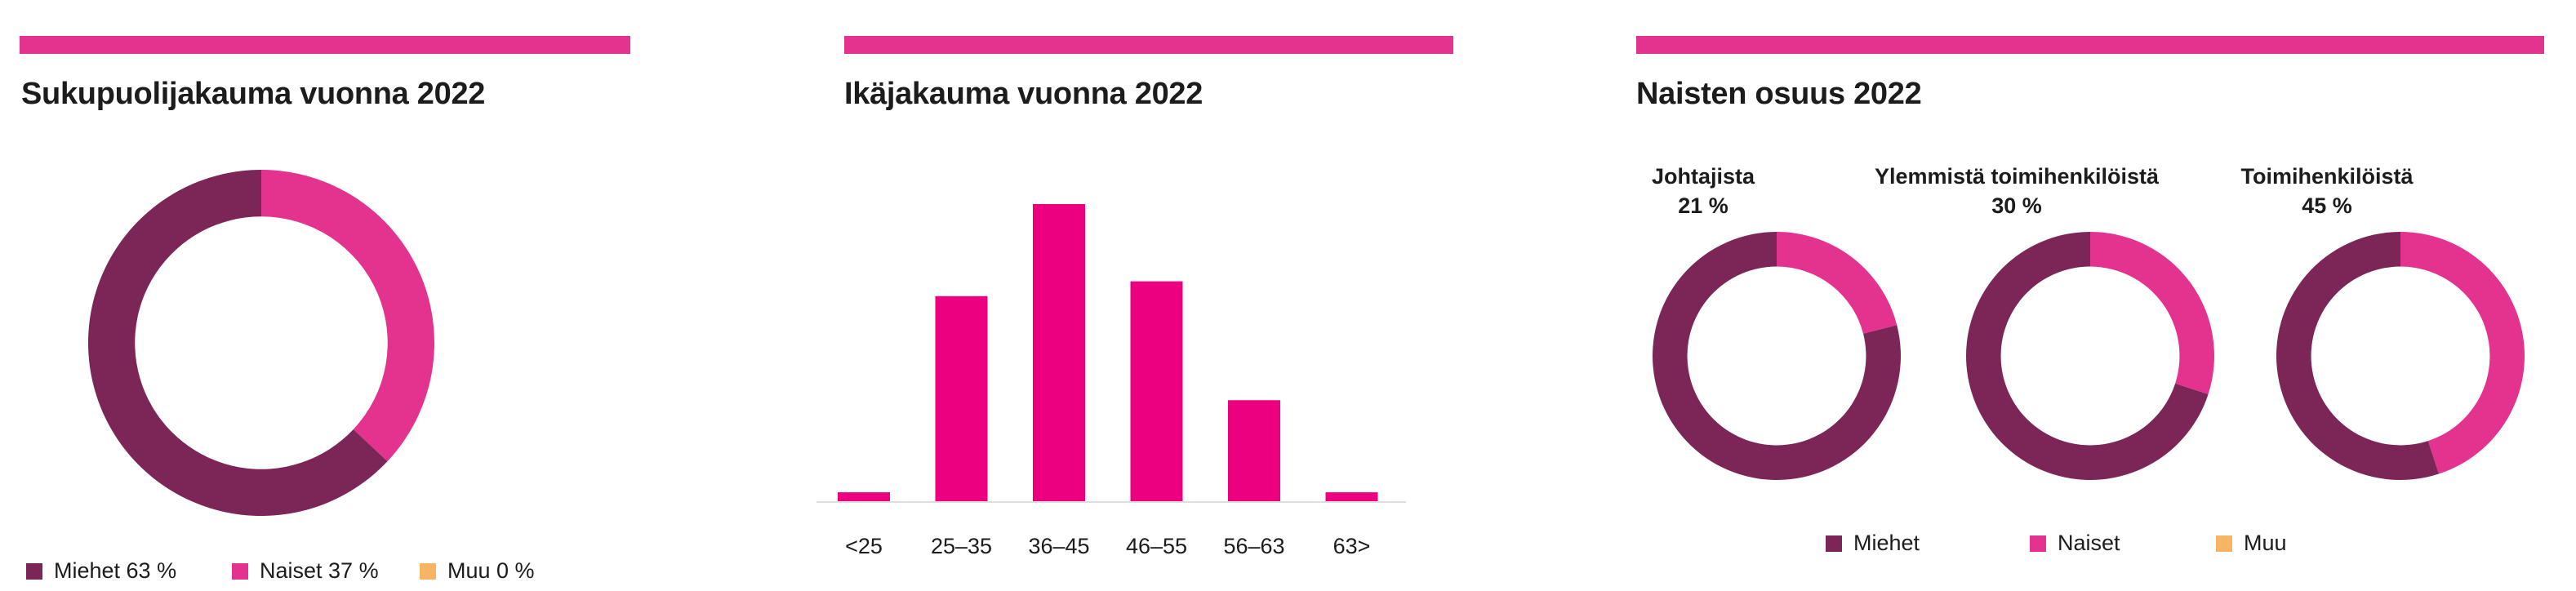  I want to click on legend-label: Miehet, so click(1886, 543).